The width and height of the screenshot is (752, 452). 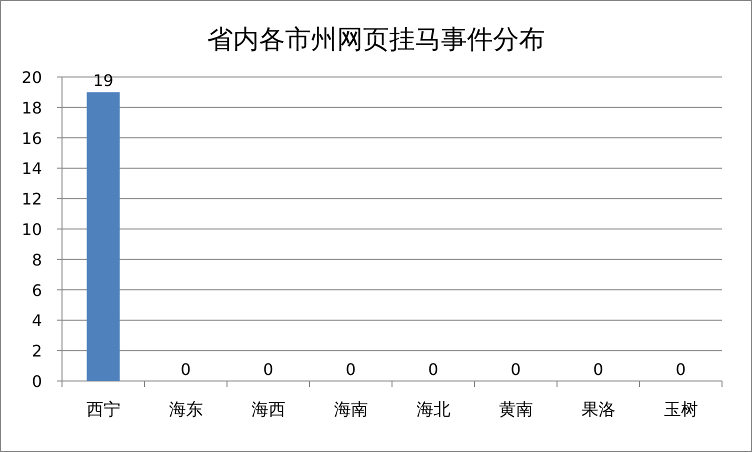 What do you see at coordinates (351, 410) in the screenshot?
I see `x-tick-label: 海南` at bounding box center [351, 410].